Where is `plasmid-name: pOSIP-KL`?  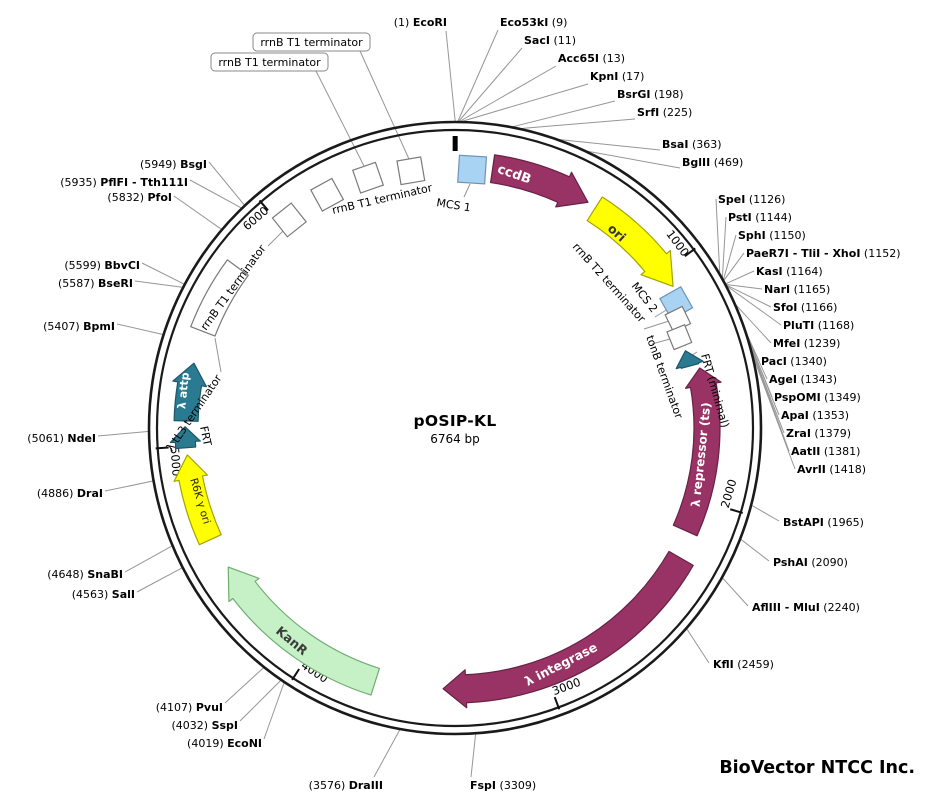
plasmid-name: pOSIP-KL is located at coordinates (455, 421).